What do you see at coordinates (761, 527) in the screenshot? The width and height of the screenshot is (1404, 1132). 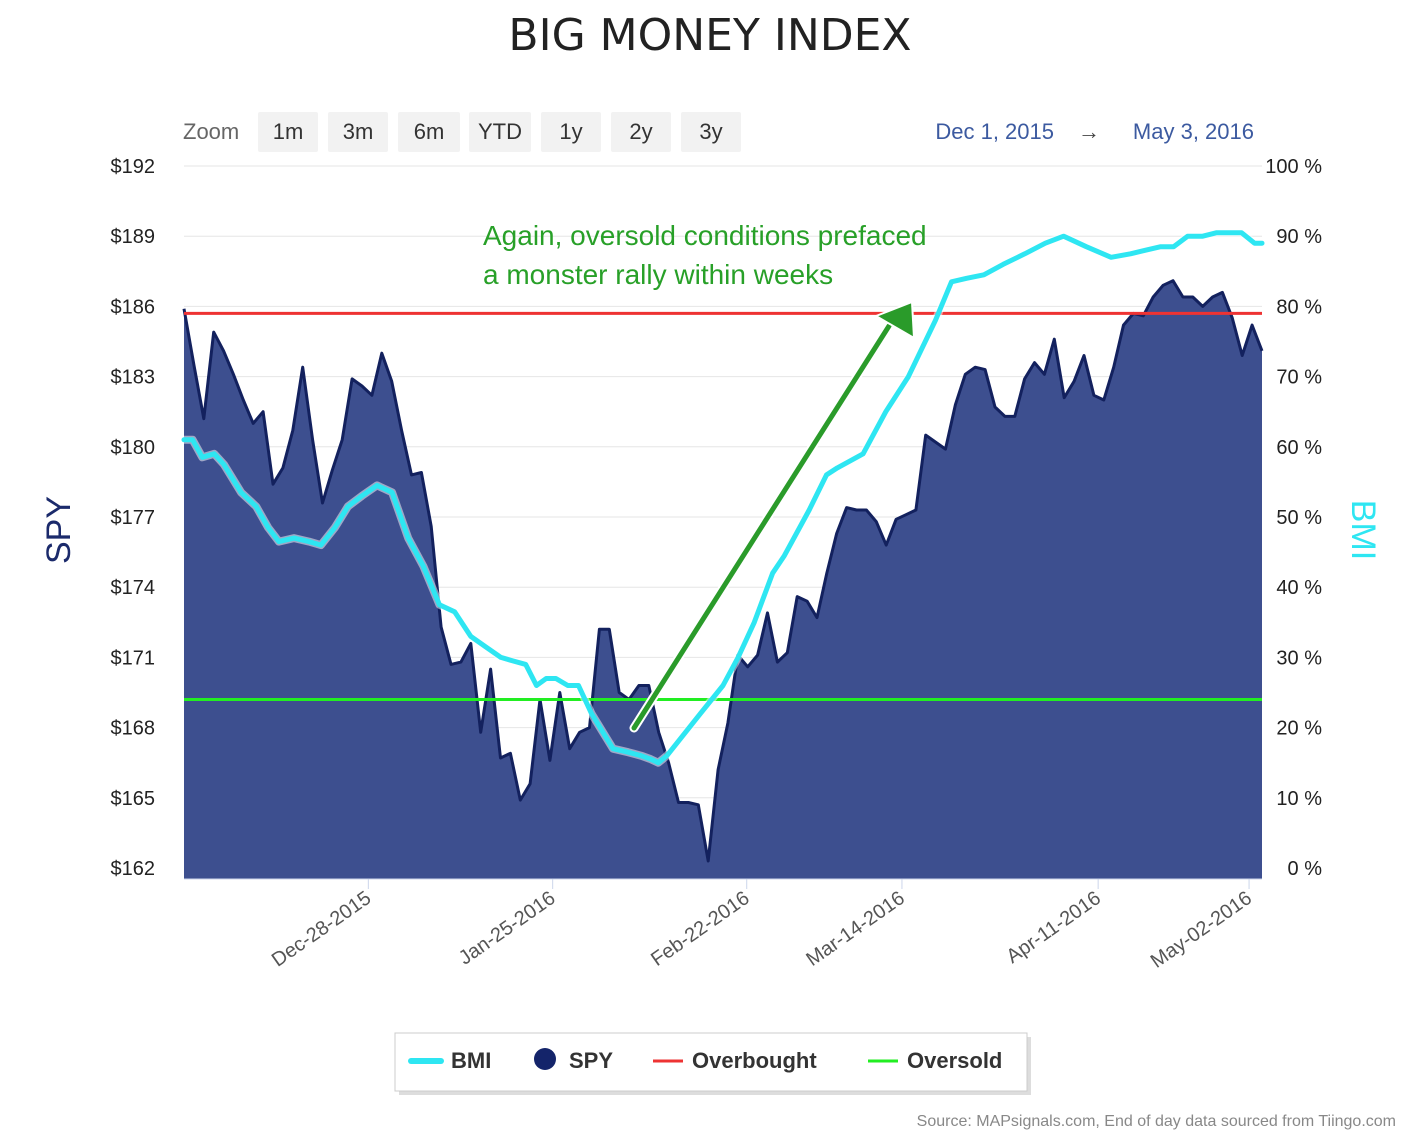 I see `arrow-shaft` at bounding box center [761, 527].